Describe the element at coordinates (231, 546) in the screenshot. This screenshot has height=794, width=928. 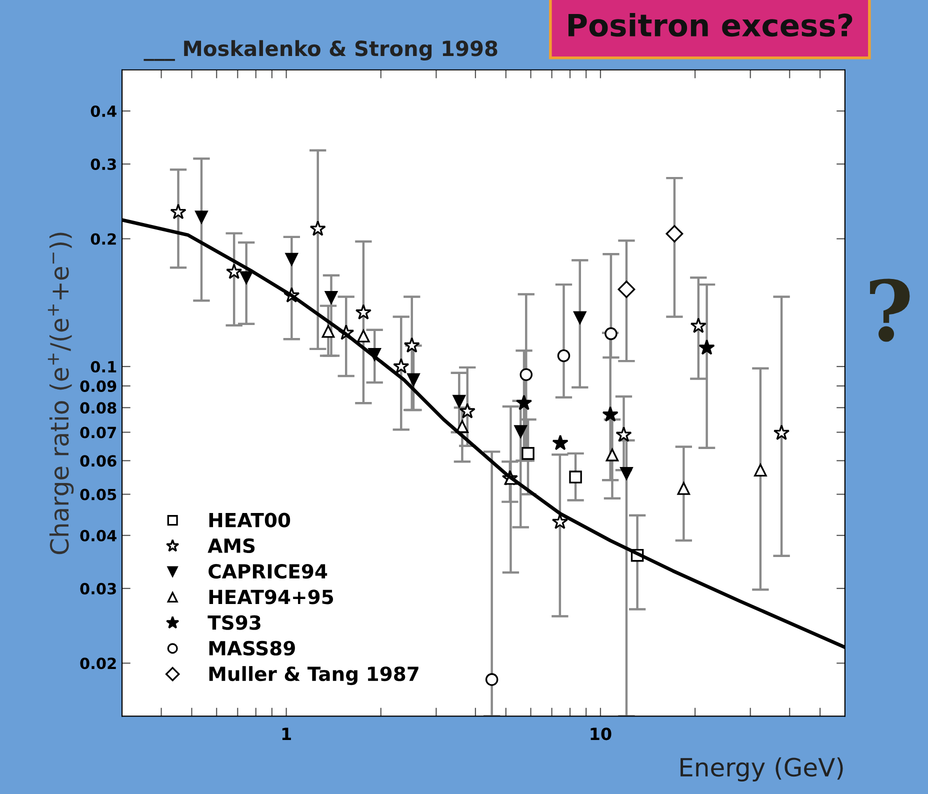
I see `legend-label: AMS` at that location.